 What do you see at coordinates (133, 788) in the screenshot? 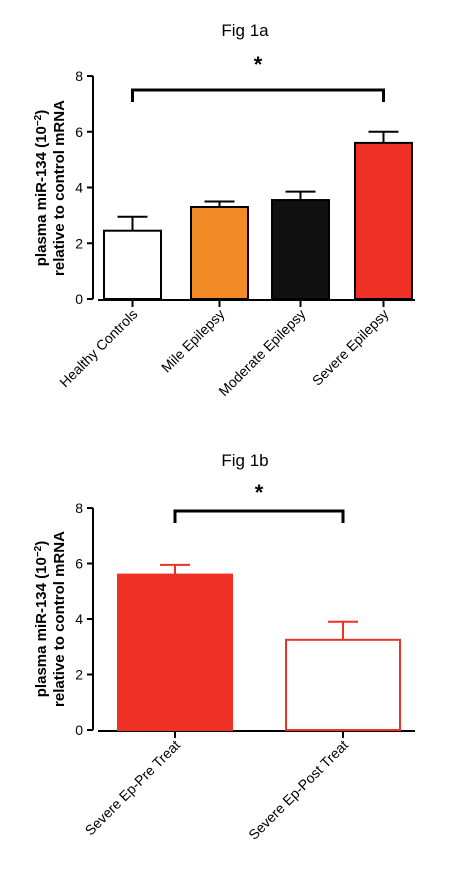
I see `x-tick-label: Severe Ep-Pre Treat` at bounding box center [133, 788].